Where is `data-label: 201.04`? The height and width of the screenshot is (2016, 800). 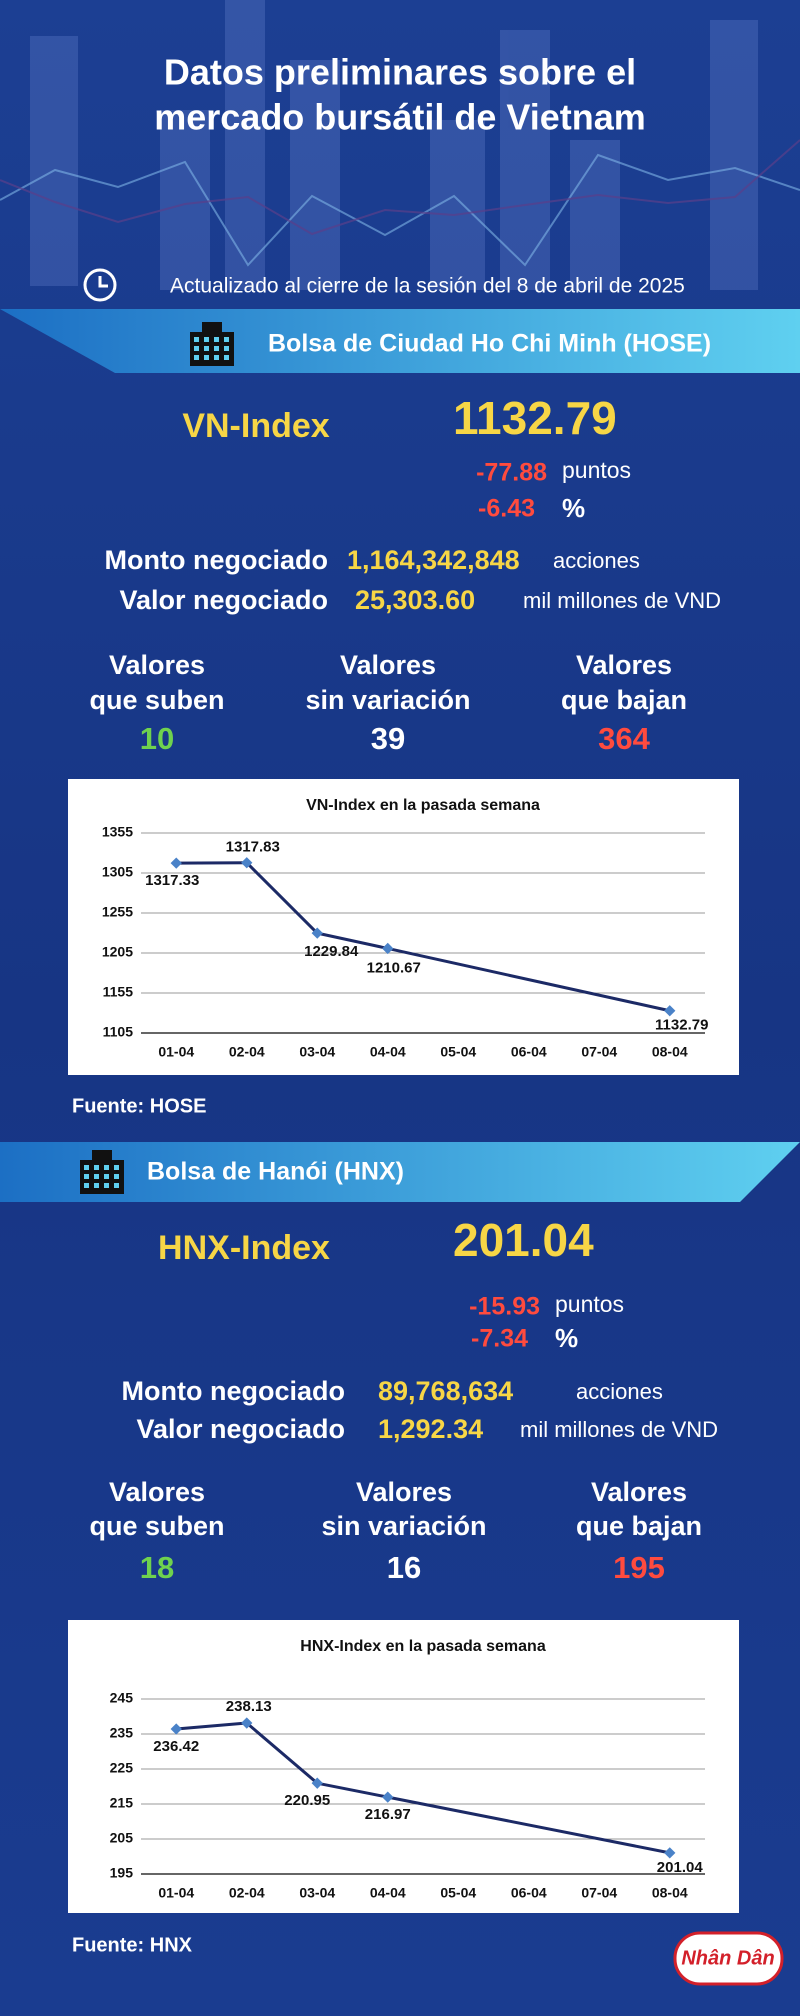 data-label: 201.04 is located at coordinates (680, 1867).